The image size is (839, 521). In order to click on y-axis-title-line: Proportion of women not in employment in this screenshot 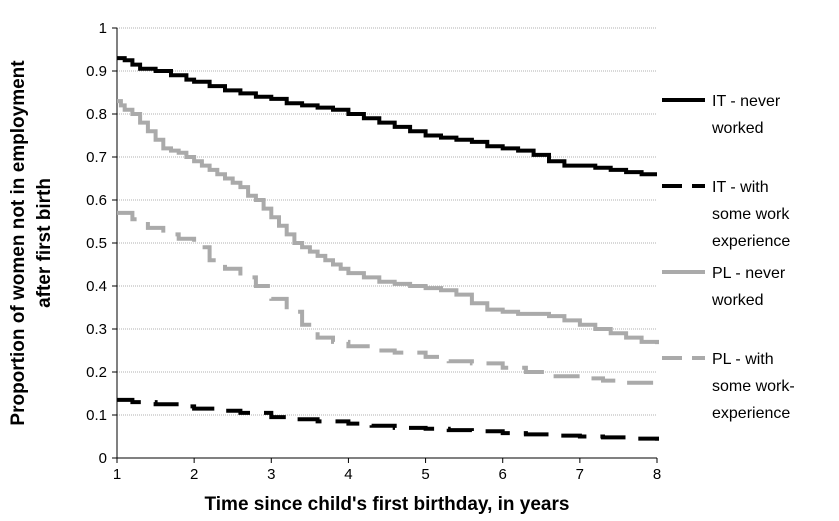, I will do `click(18, 243)`.